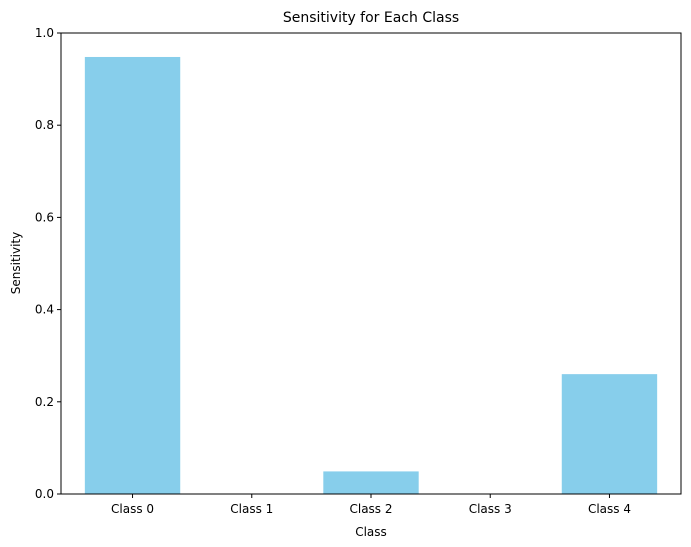 This screenshot has height=547, width=691. What do you see at coordinates (609, 509) in the screenshot?
I see `x-tick-label: Class 4` at bounding box center [609, 509].